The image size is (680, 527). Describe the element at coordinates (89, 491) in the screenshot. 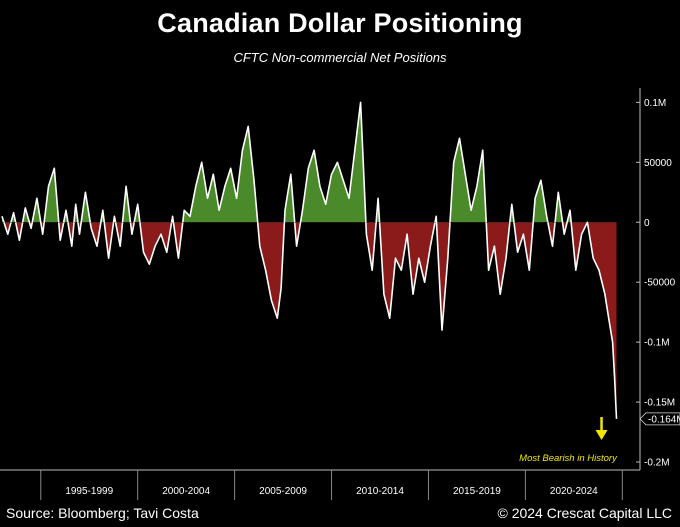

I see `x-period-label: 1995-1999` at that location.